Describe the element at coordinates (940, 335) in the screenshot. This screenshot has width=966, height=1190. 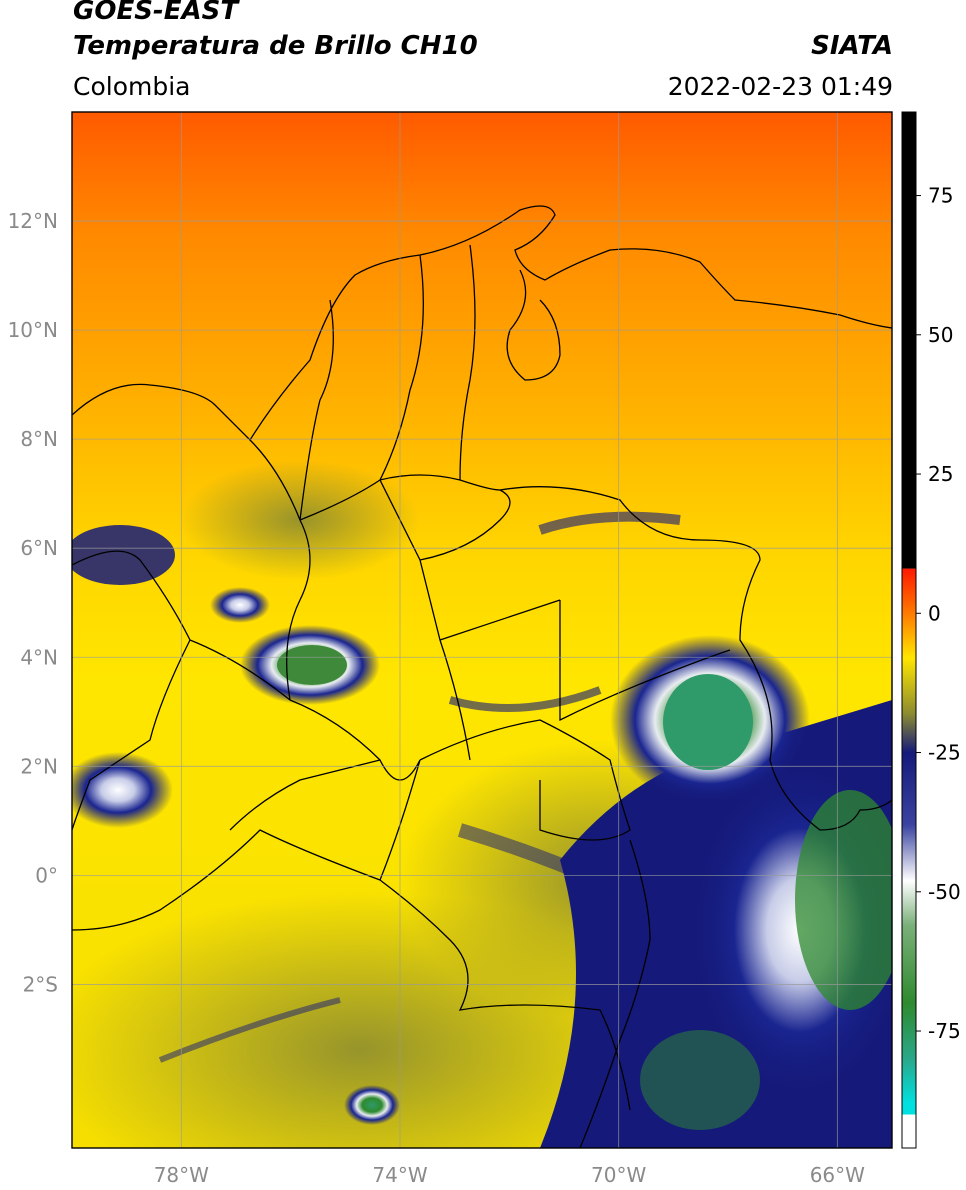
I see `colorbar-tick-label: 50` at that location.